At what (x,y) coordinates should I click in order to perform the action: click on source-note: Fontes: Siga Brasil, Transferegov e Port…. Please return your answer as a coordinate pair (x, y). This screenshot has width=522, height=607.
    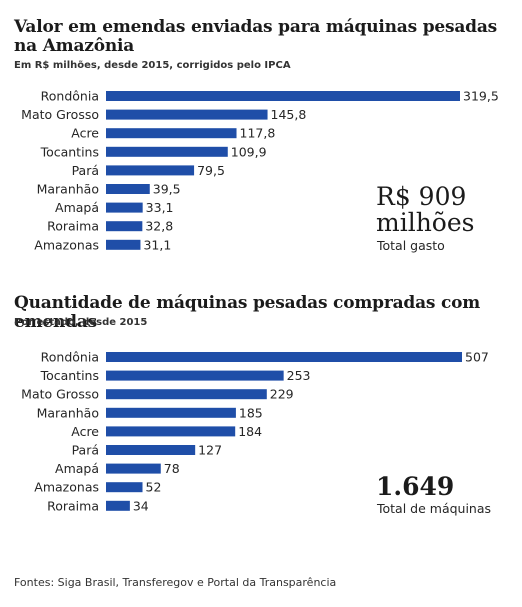
    Looking at the image, I should click on (175, 582).